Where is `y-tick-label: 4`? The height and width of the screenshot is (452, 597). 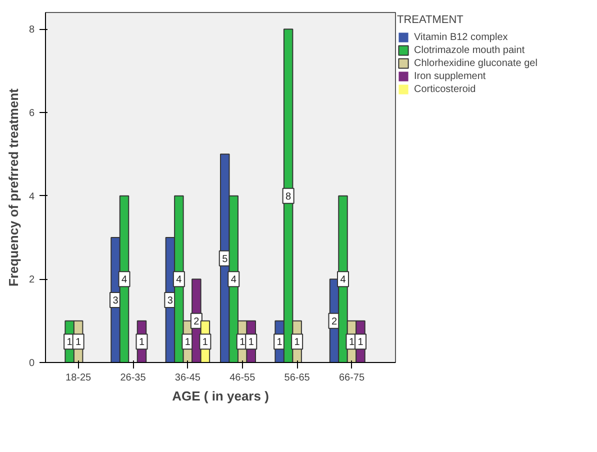 y-tick-label: 4 is located at coordinates (31, 196).